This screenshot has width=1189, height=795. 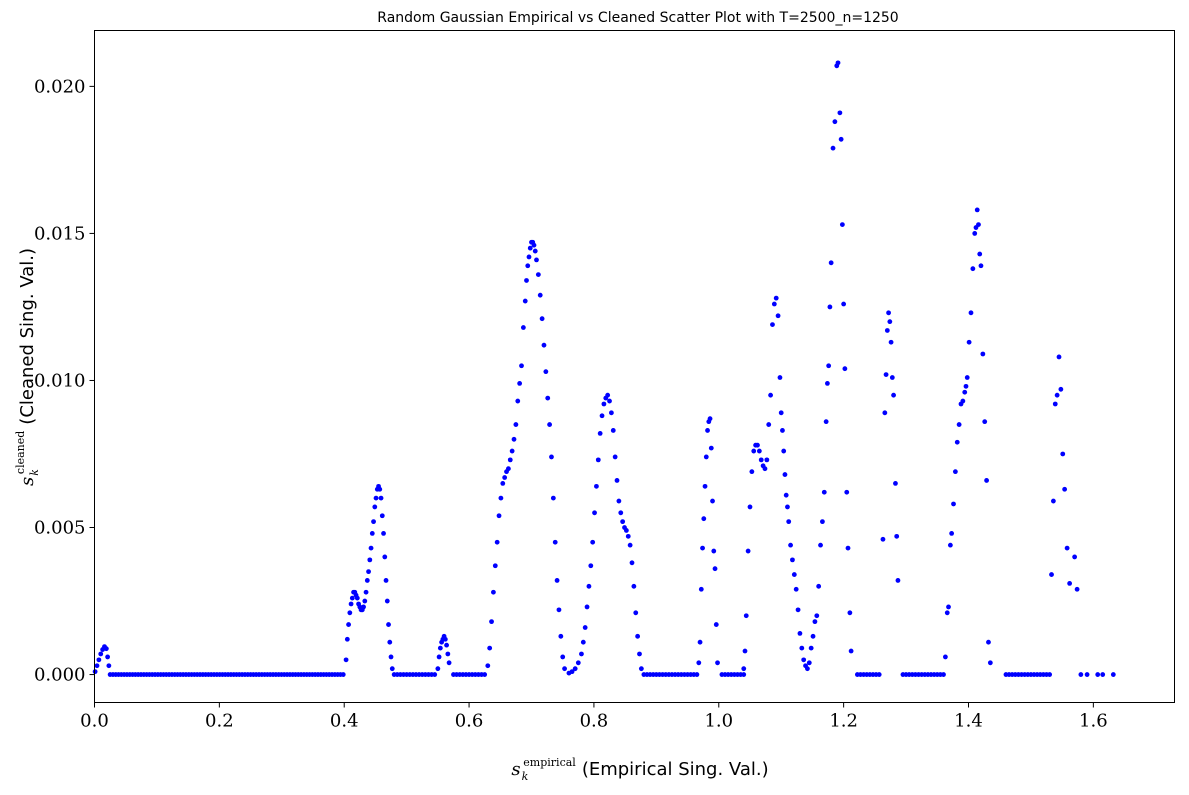 What do you see at coordinates (20, 452) in the screenshot?
I see `y-axis-superscript: cleaned` at bounding box center [20, 452].